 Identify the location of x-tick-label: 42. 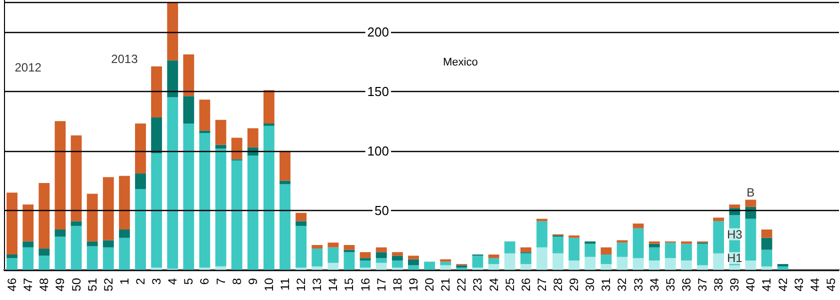
(783, 285).